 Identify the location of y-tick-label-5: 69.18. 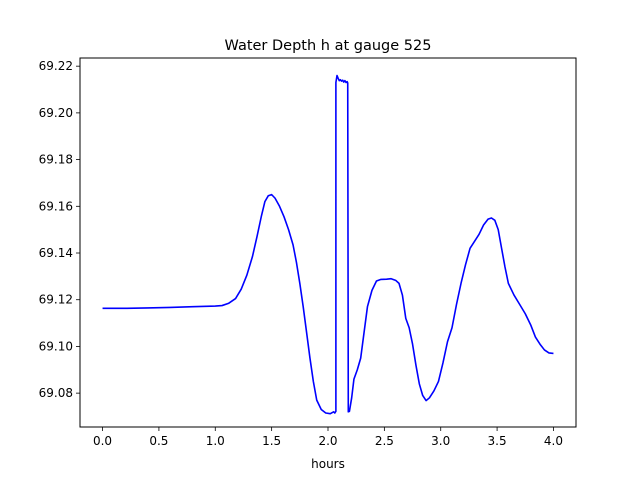
(56, 160).